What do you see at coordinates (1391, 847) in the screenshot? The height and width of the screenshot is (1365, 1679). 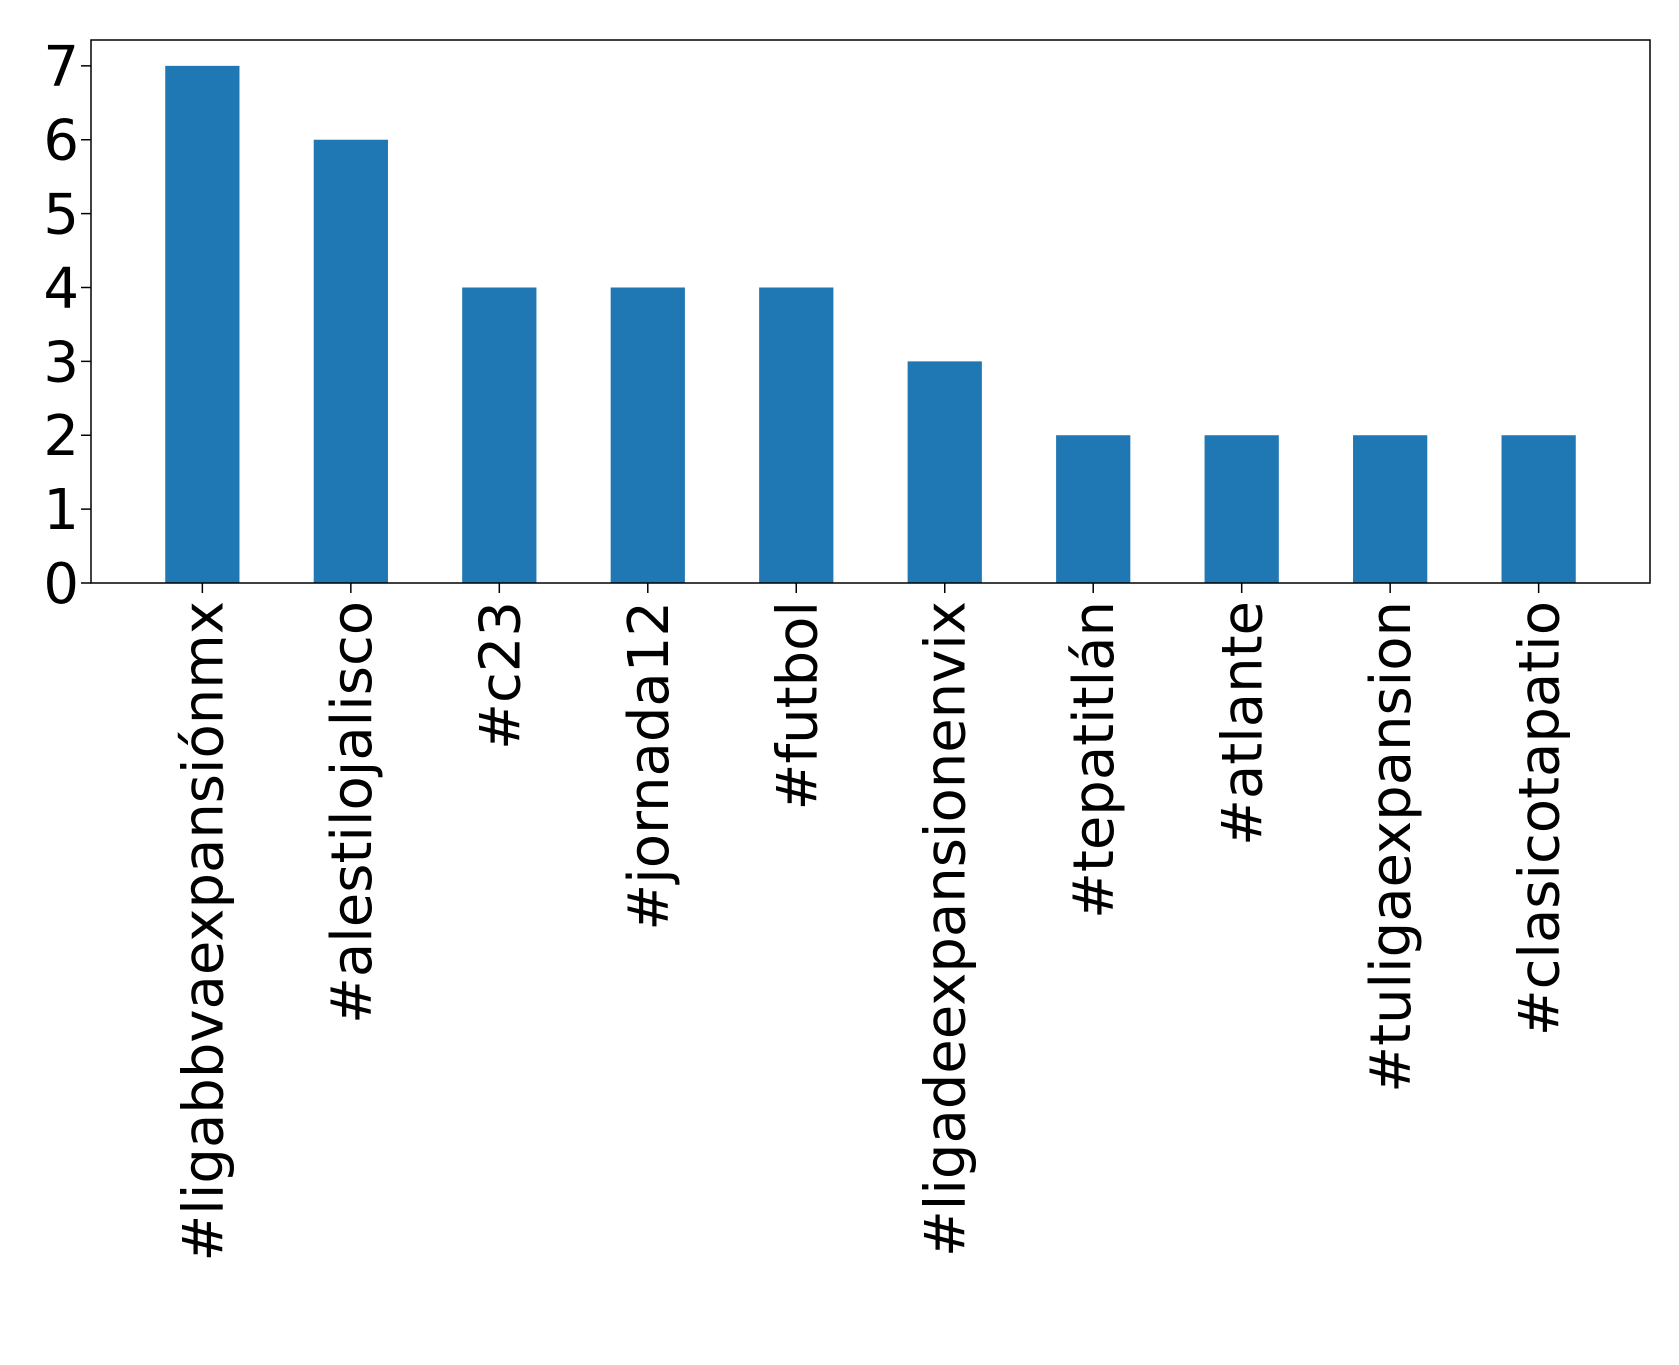 I see `x-tick-label: #tuligaexpansion` at bounding box center [1391, 847].